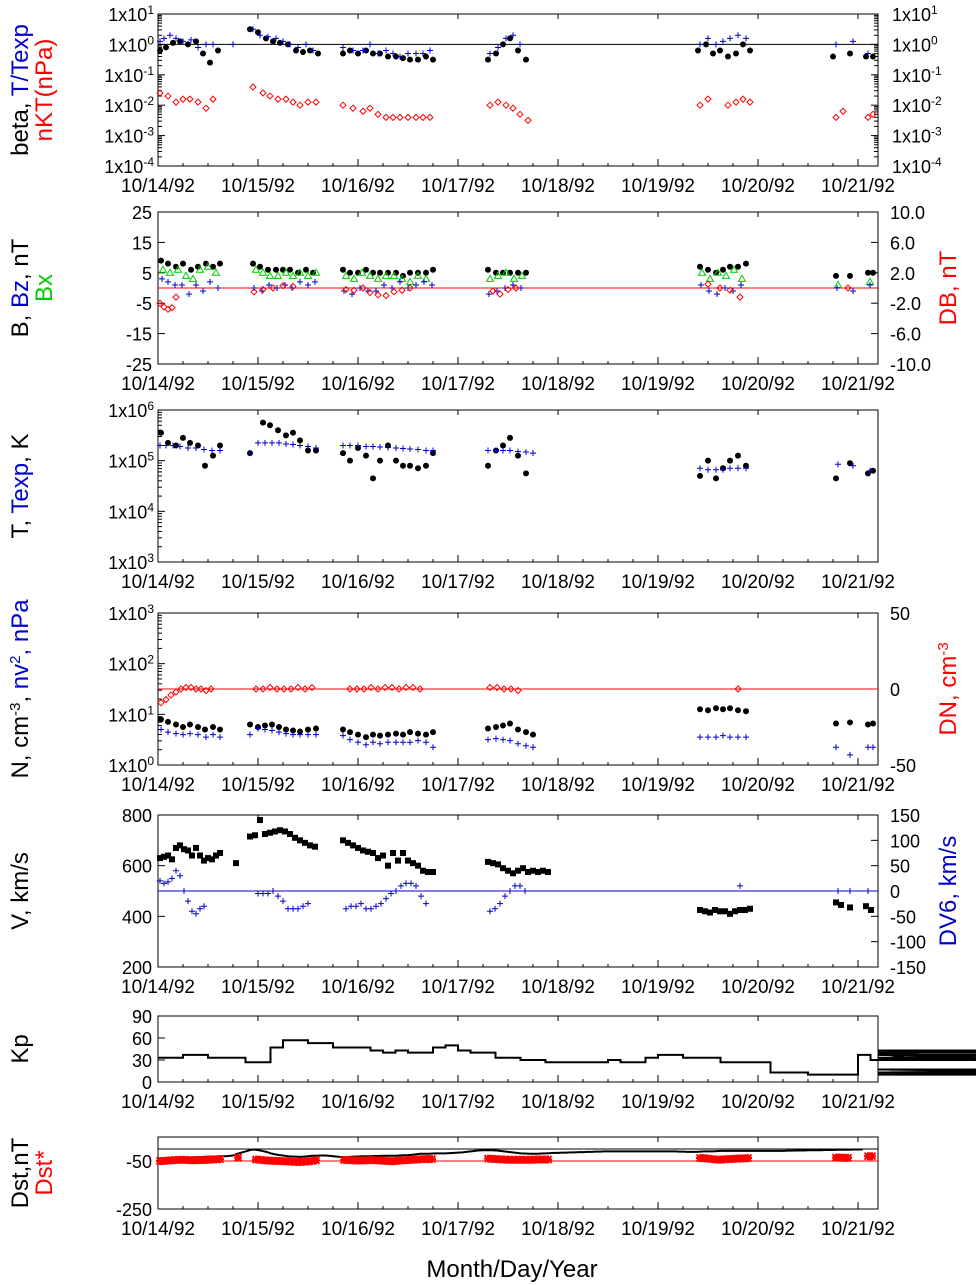  I want to click on B-ylabel-2: Bx, so click(44, 288).